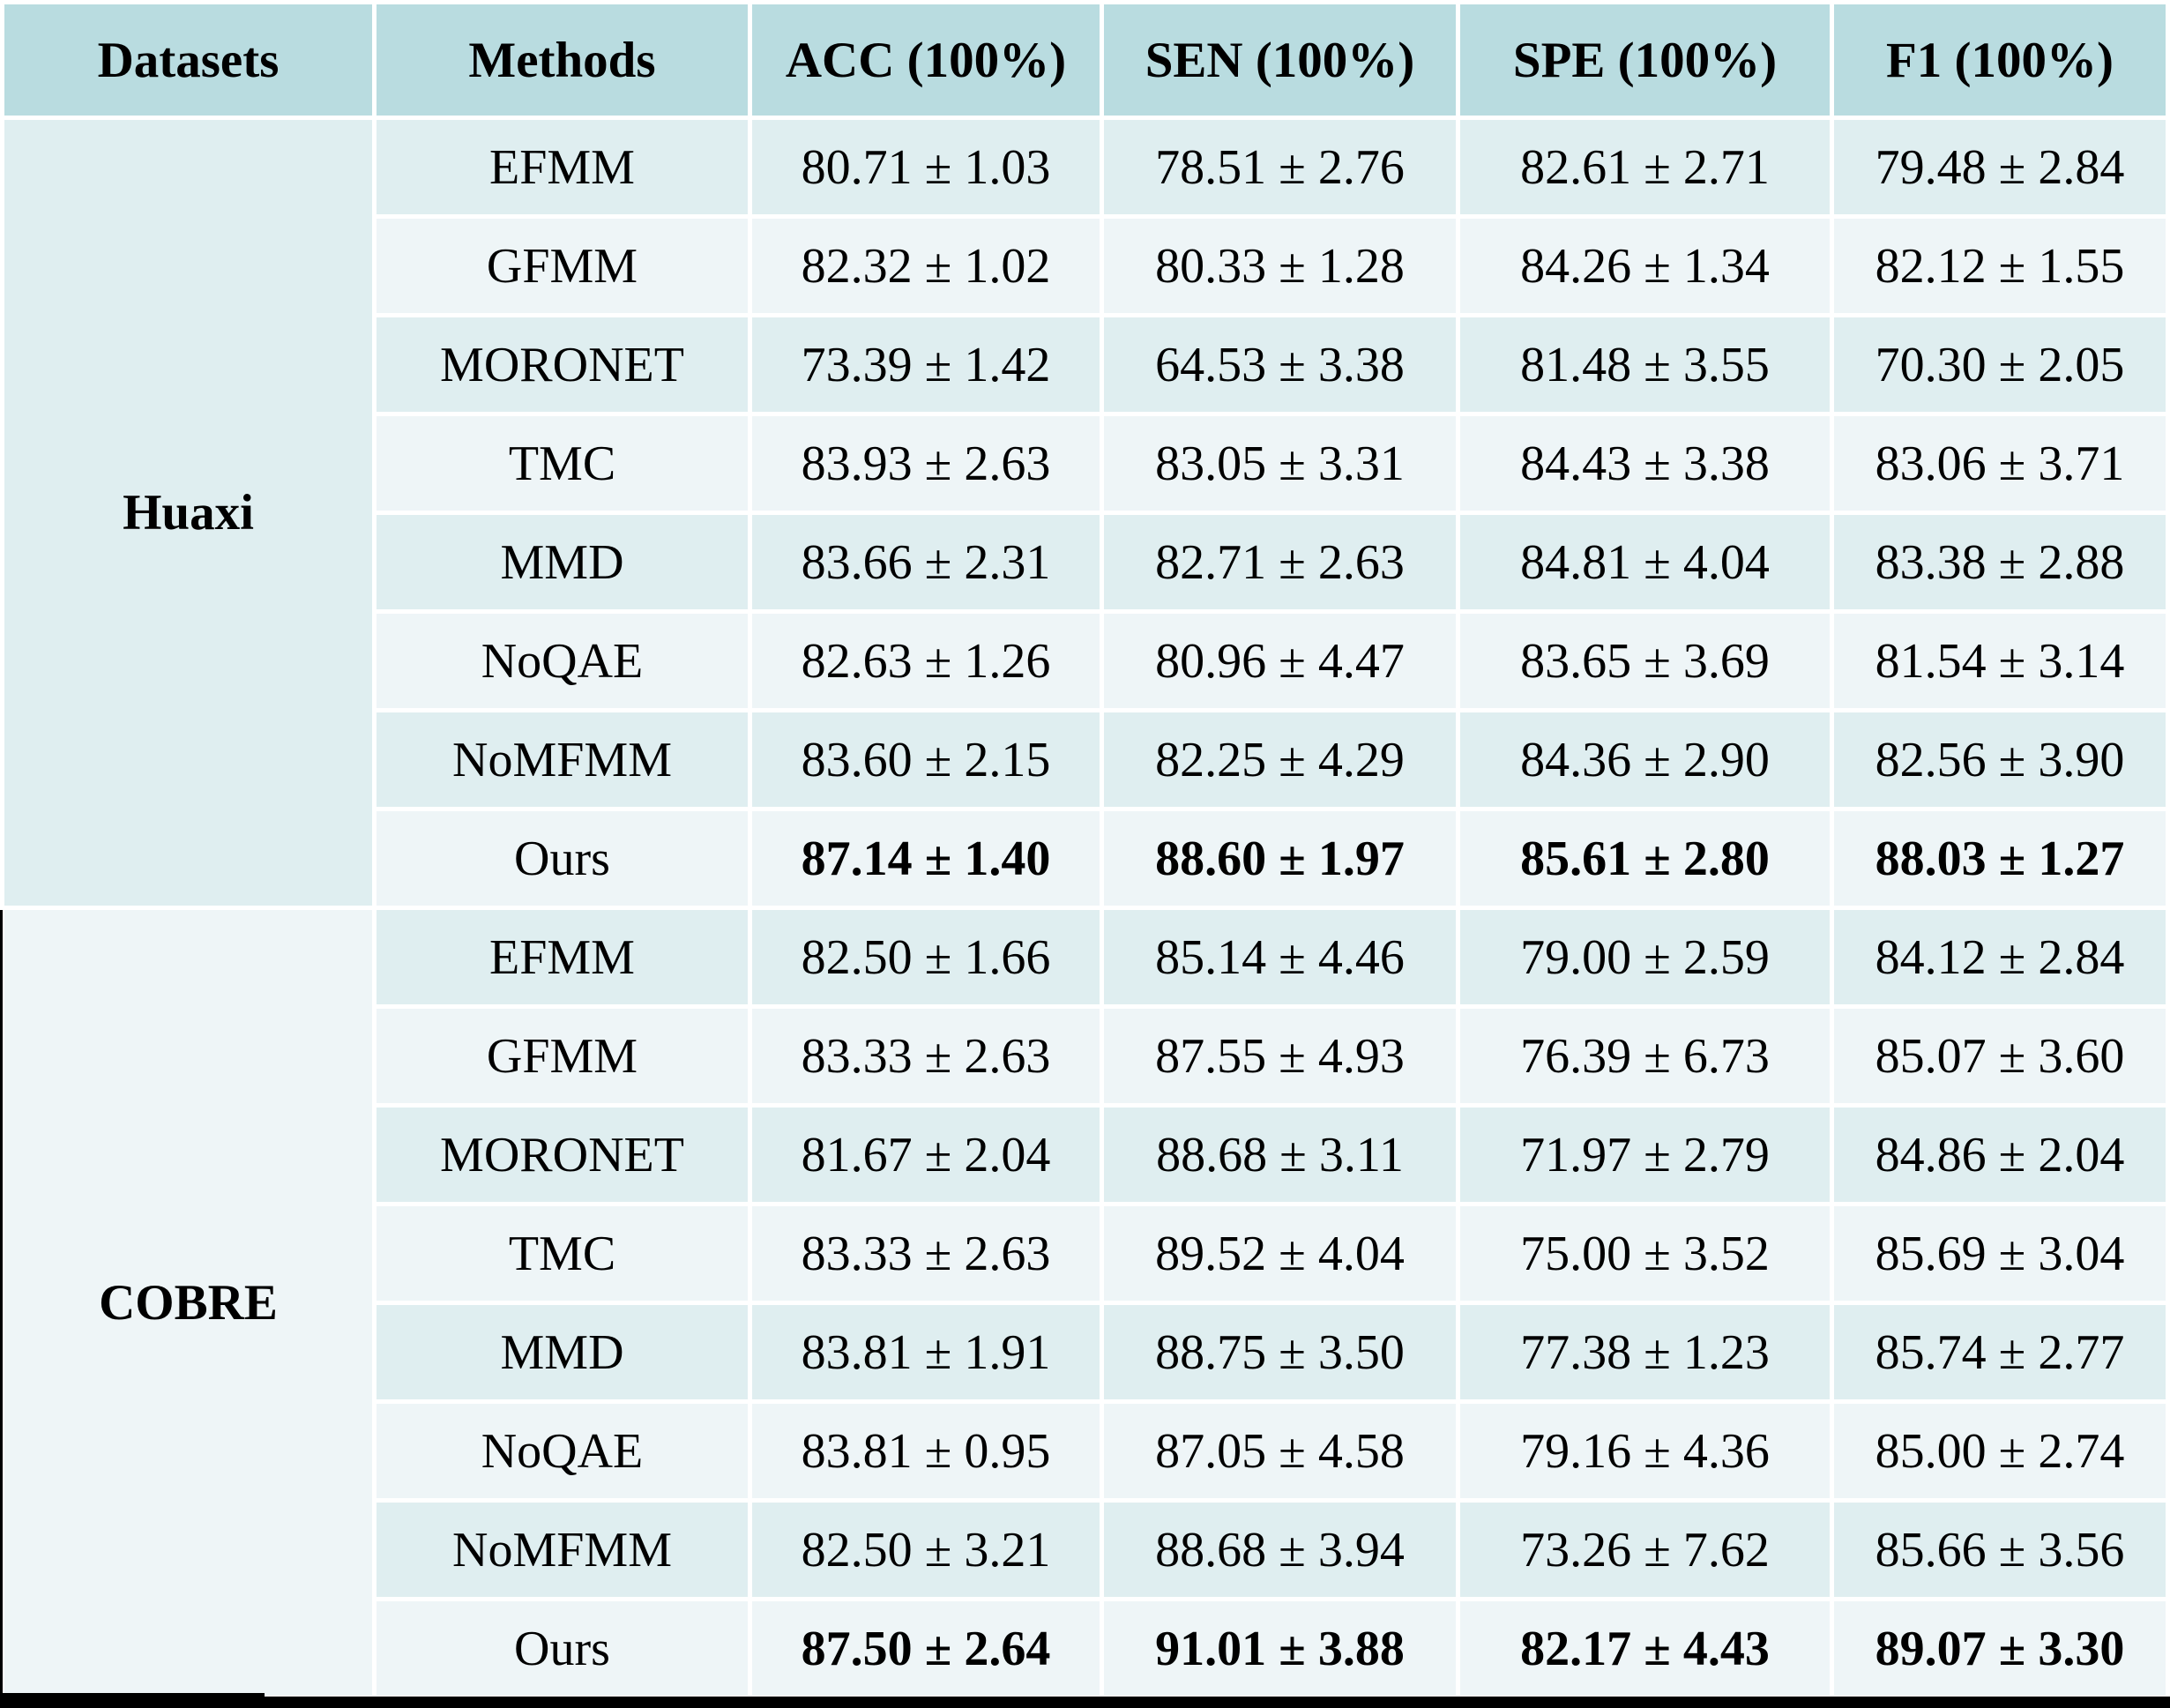  I want to click on spe-value-cell: 76.39 ± 6.73, so click(1645, 1056).